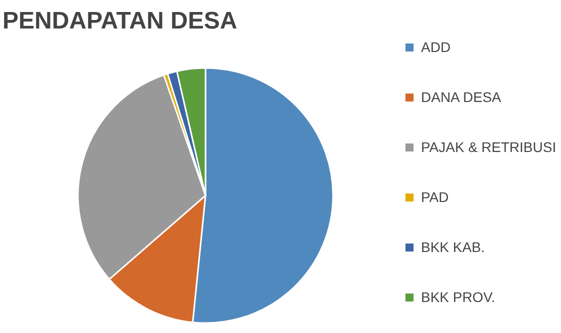 This screenshot has height=333, width=561. What do you see at coordinates (461, 97) in the screenshot?
I see `legend-label: DANA DESA` at bounding box center [461, 97].